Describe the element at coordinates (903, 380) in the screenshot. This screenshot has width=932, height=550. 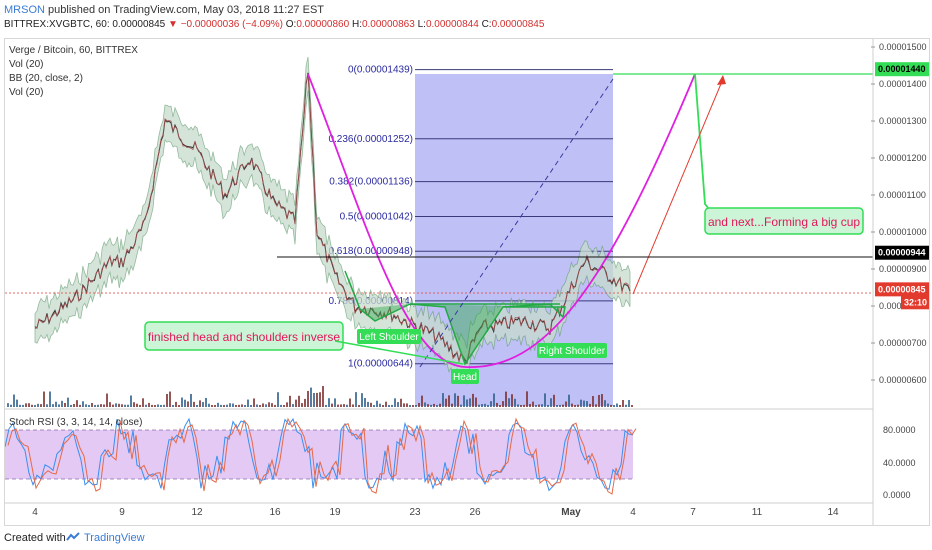
I see `y-tick-label: 0.00000600` at that location.